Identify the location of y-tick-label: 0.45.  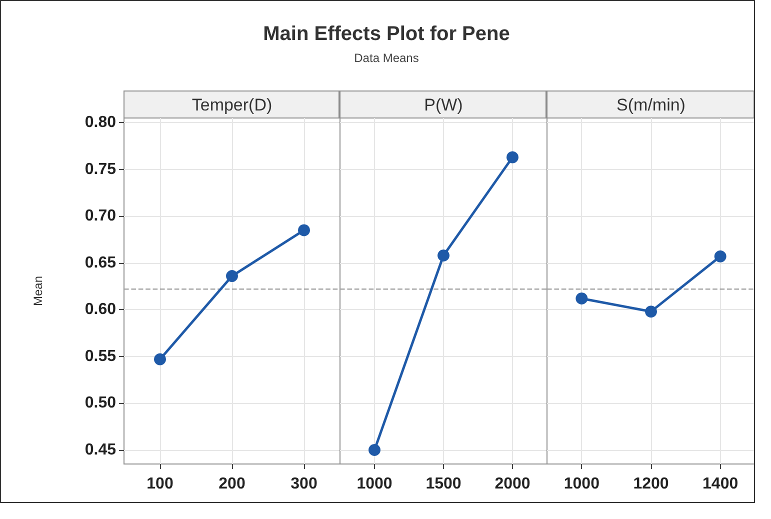
(100, 449).